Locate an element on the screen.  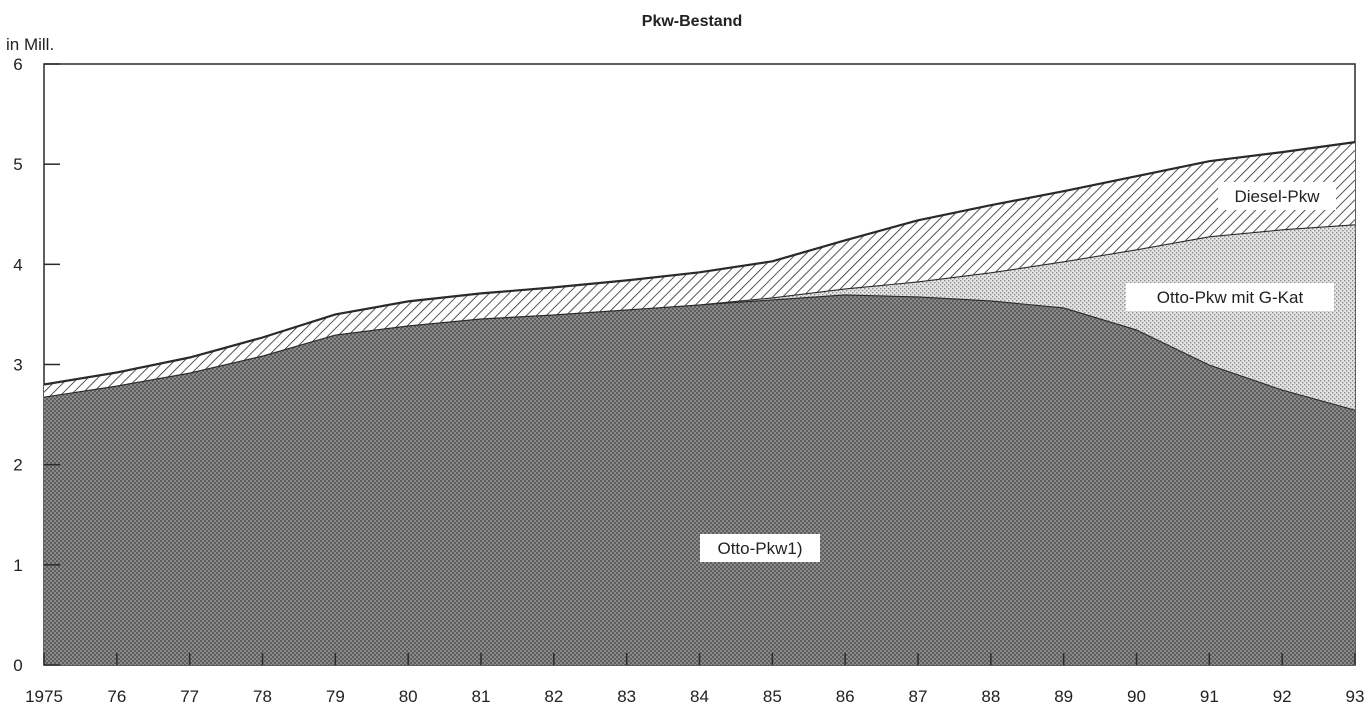
series-label-otto-text: Otto-Pkw1) is located at coordinates (759, 548).